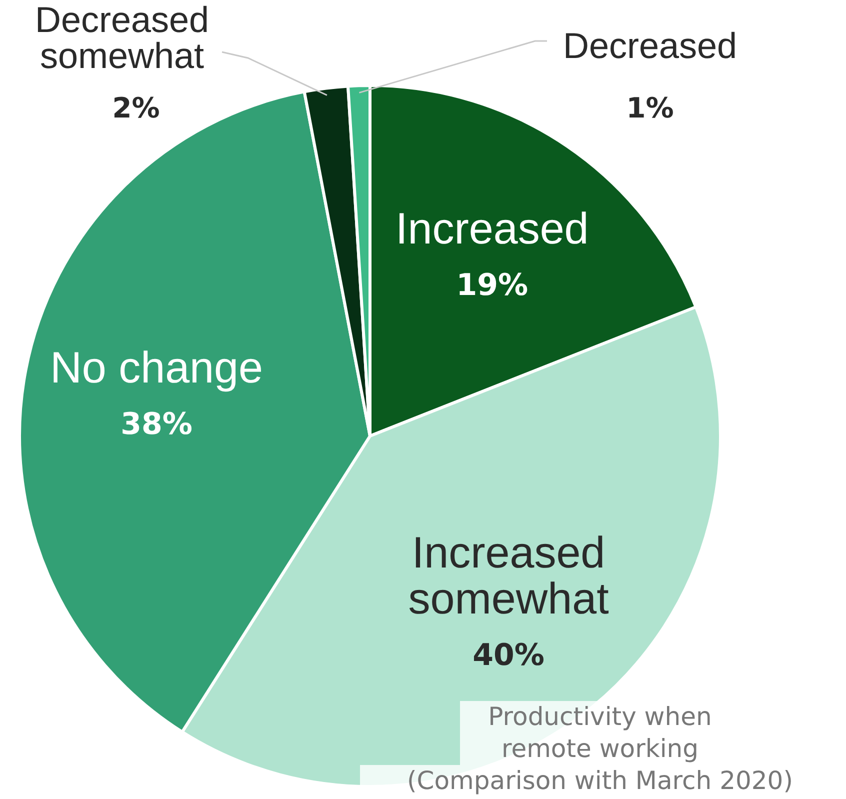 The width and height of the screenshot is (846, 799). Describe the element at coordinates (492, 229) in the screenshot. I see `slice-label: Increased` at that location.